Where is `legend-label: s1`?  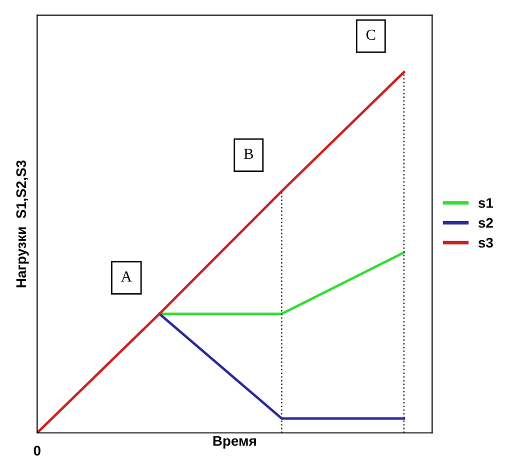
legend-label: s1 is located at coordinates (486, 203).